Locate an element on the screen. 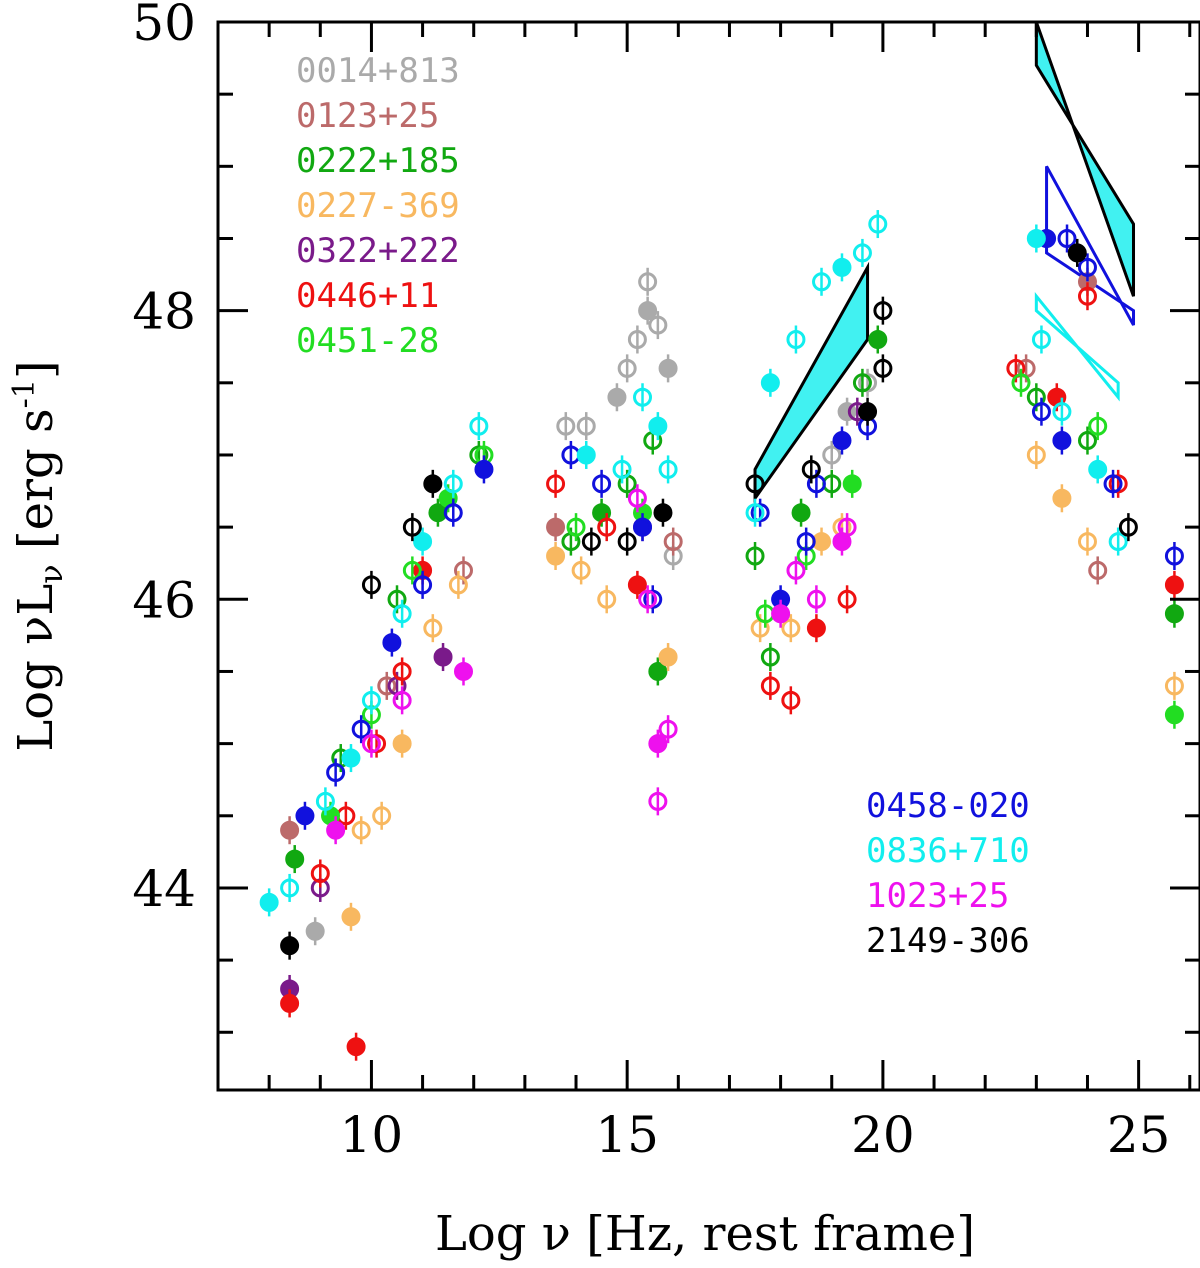 This screenshot has width=1200, height=1268. y-axis-label-unit: [erg s is located at coordinates (36, 478).